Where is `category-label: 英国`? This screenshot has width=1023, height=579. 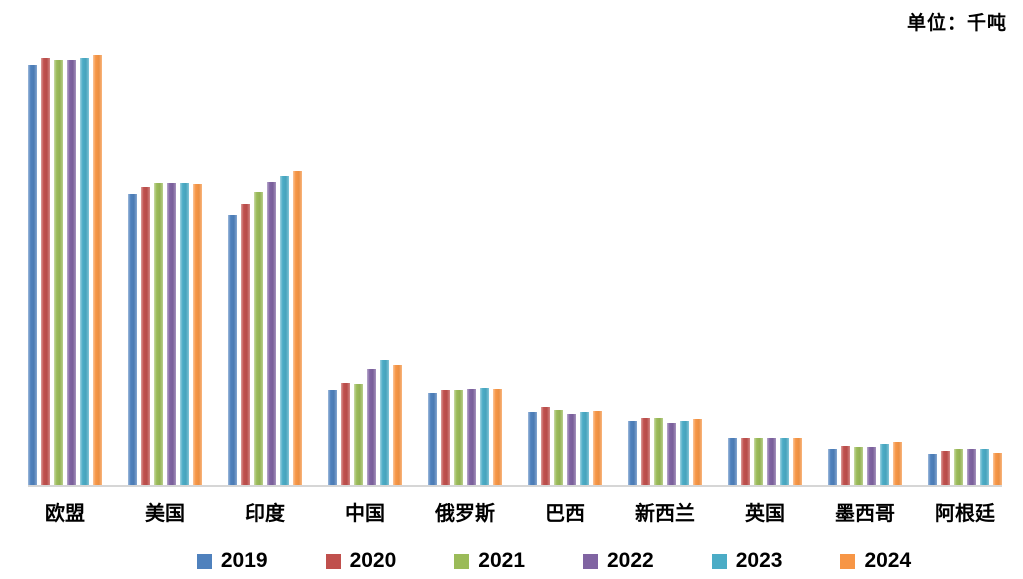 category-label: 英国 is located at coordinates (765, 514).